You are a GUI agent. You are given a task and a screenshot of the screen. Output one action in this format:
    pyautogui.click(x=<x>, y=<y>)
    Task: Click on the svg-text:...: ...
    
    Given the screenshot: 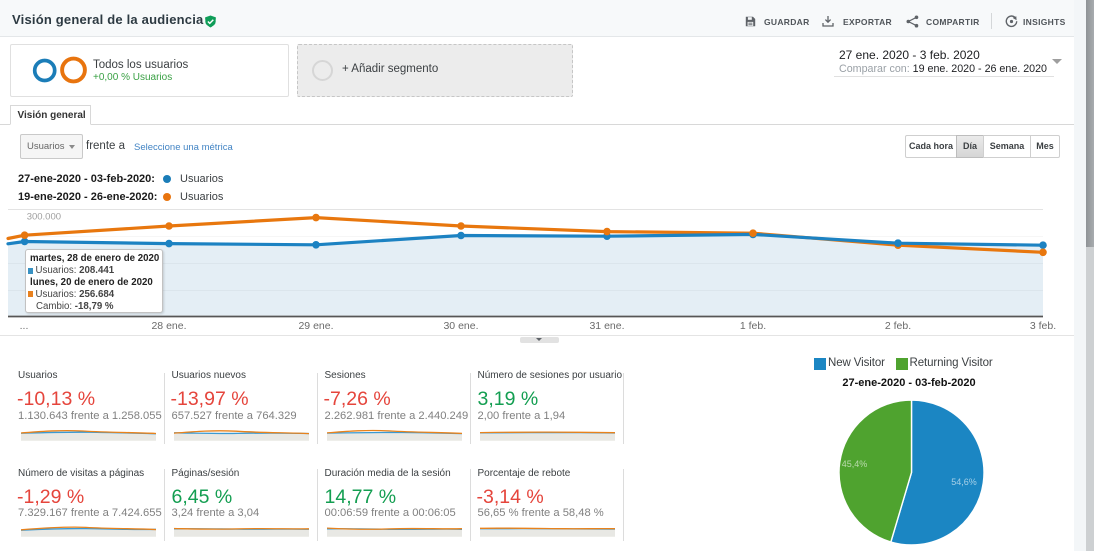 What is the action you would take?
    pyautogui.click(x=24, y=326)
    